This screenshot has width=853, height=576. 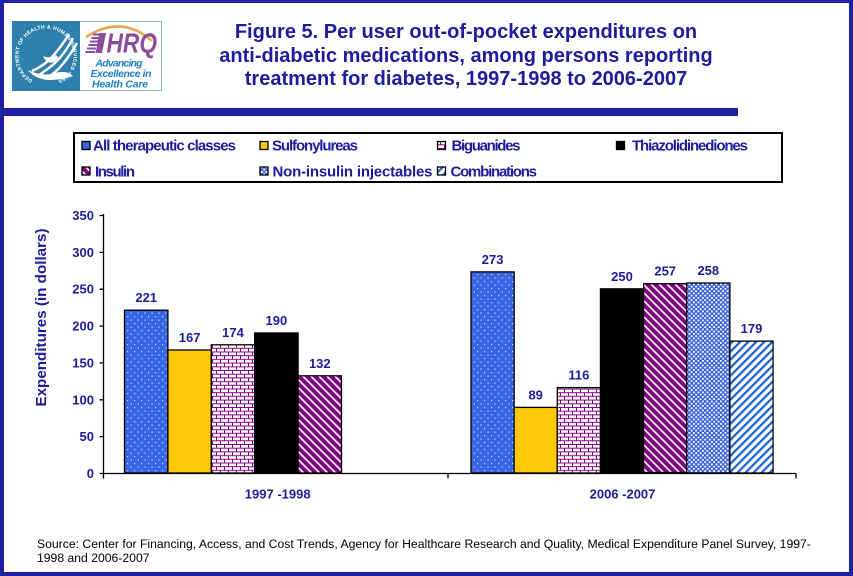 I want to click on svg-text: 257, so click(x=665, y=271).